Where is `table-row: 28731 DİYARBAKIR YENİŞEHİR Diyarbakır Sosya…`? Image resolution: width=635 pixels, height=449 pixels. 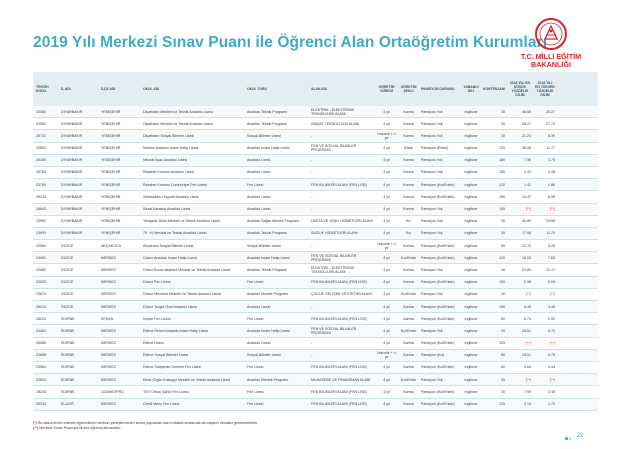 table-row: 28731 DİYARBAKIR YENİŞEHİR Diyarbakır Sosya… is located at coordinates (315, 136).